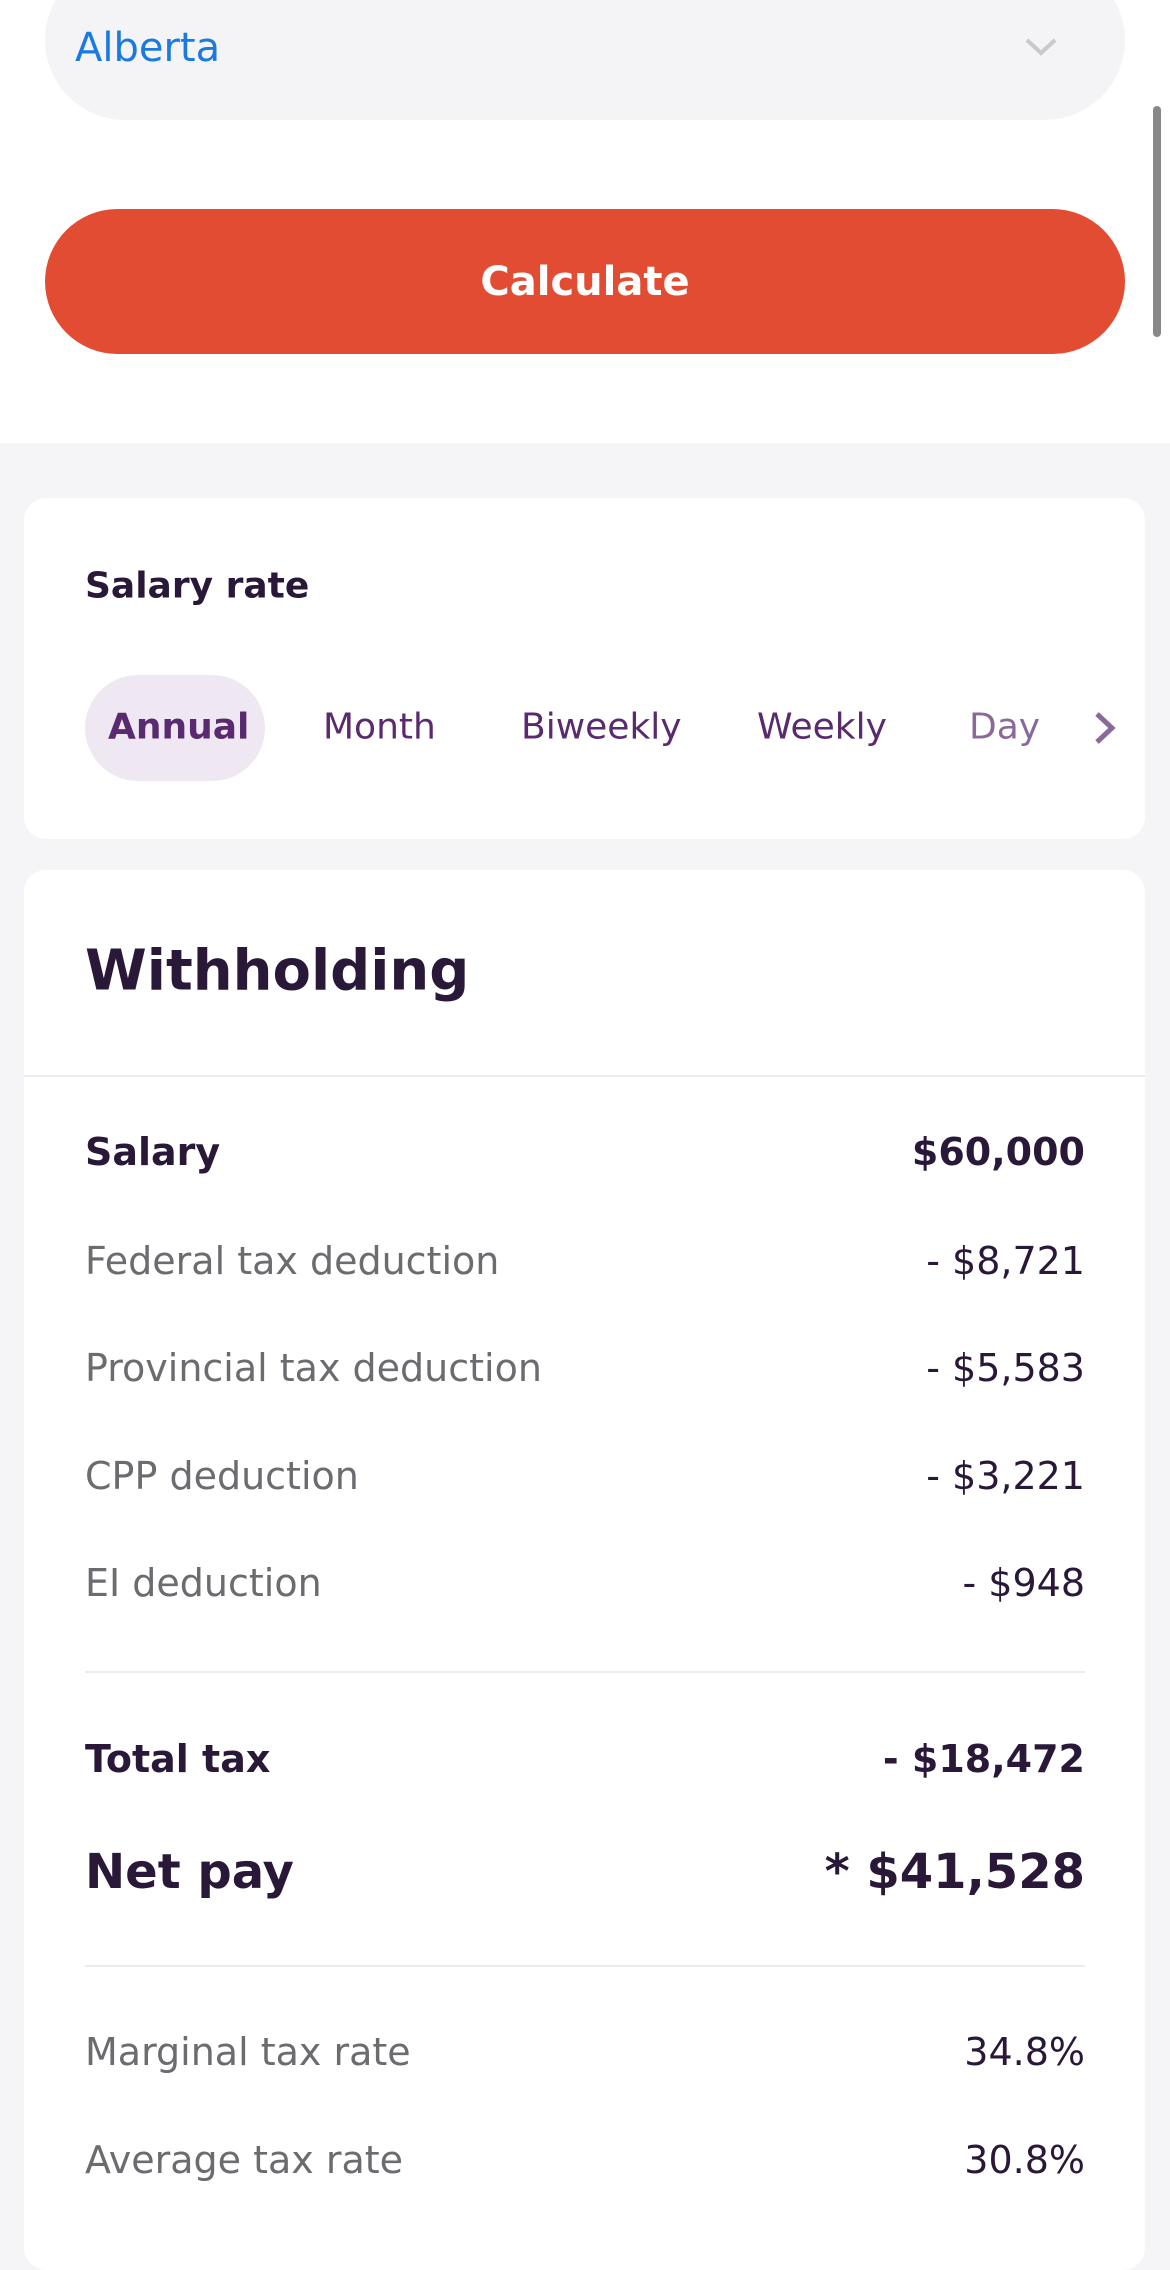  I want to click on row-value: - $18,472, so click(983, 1759).